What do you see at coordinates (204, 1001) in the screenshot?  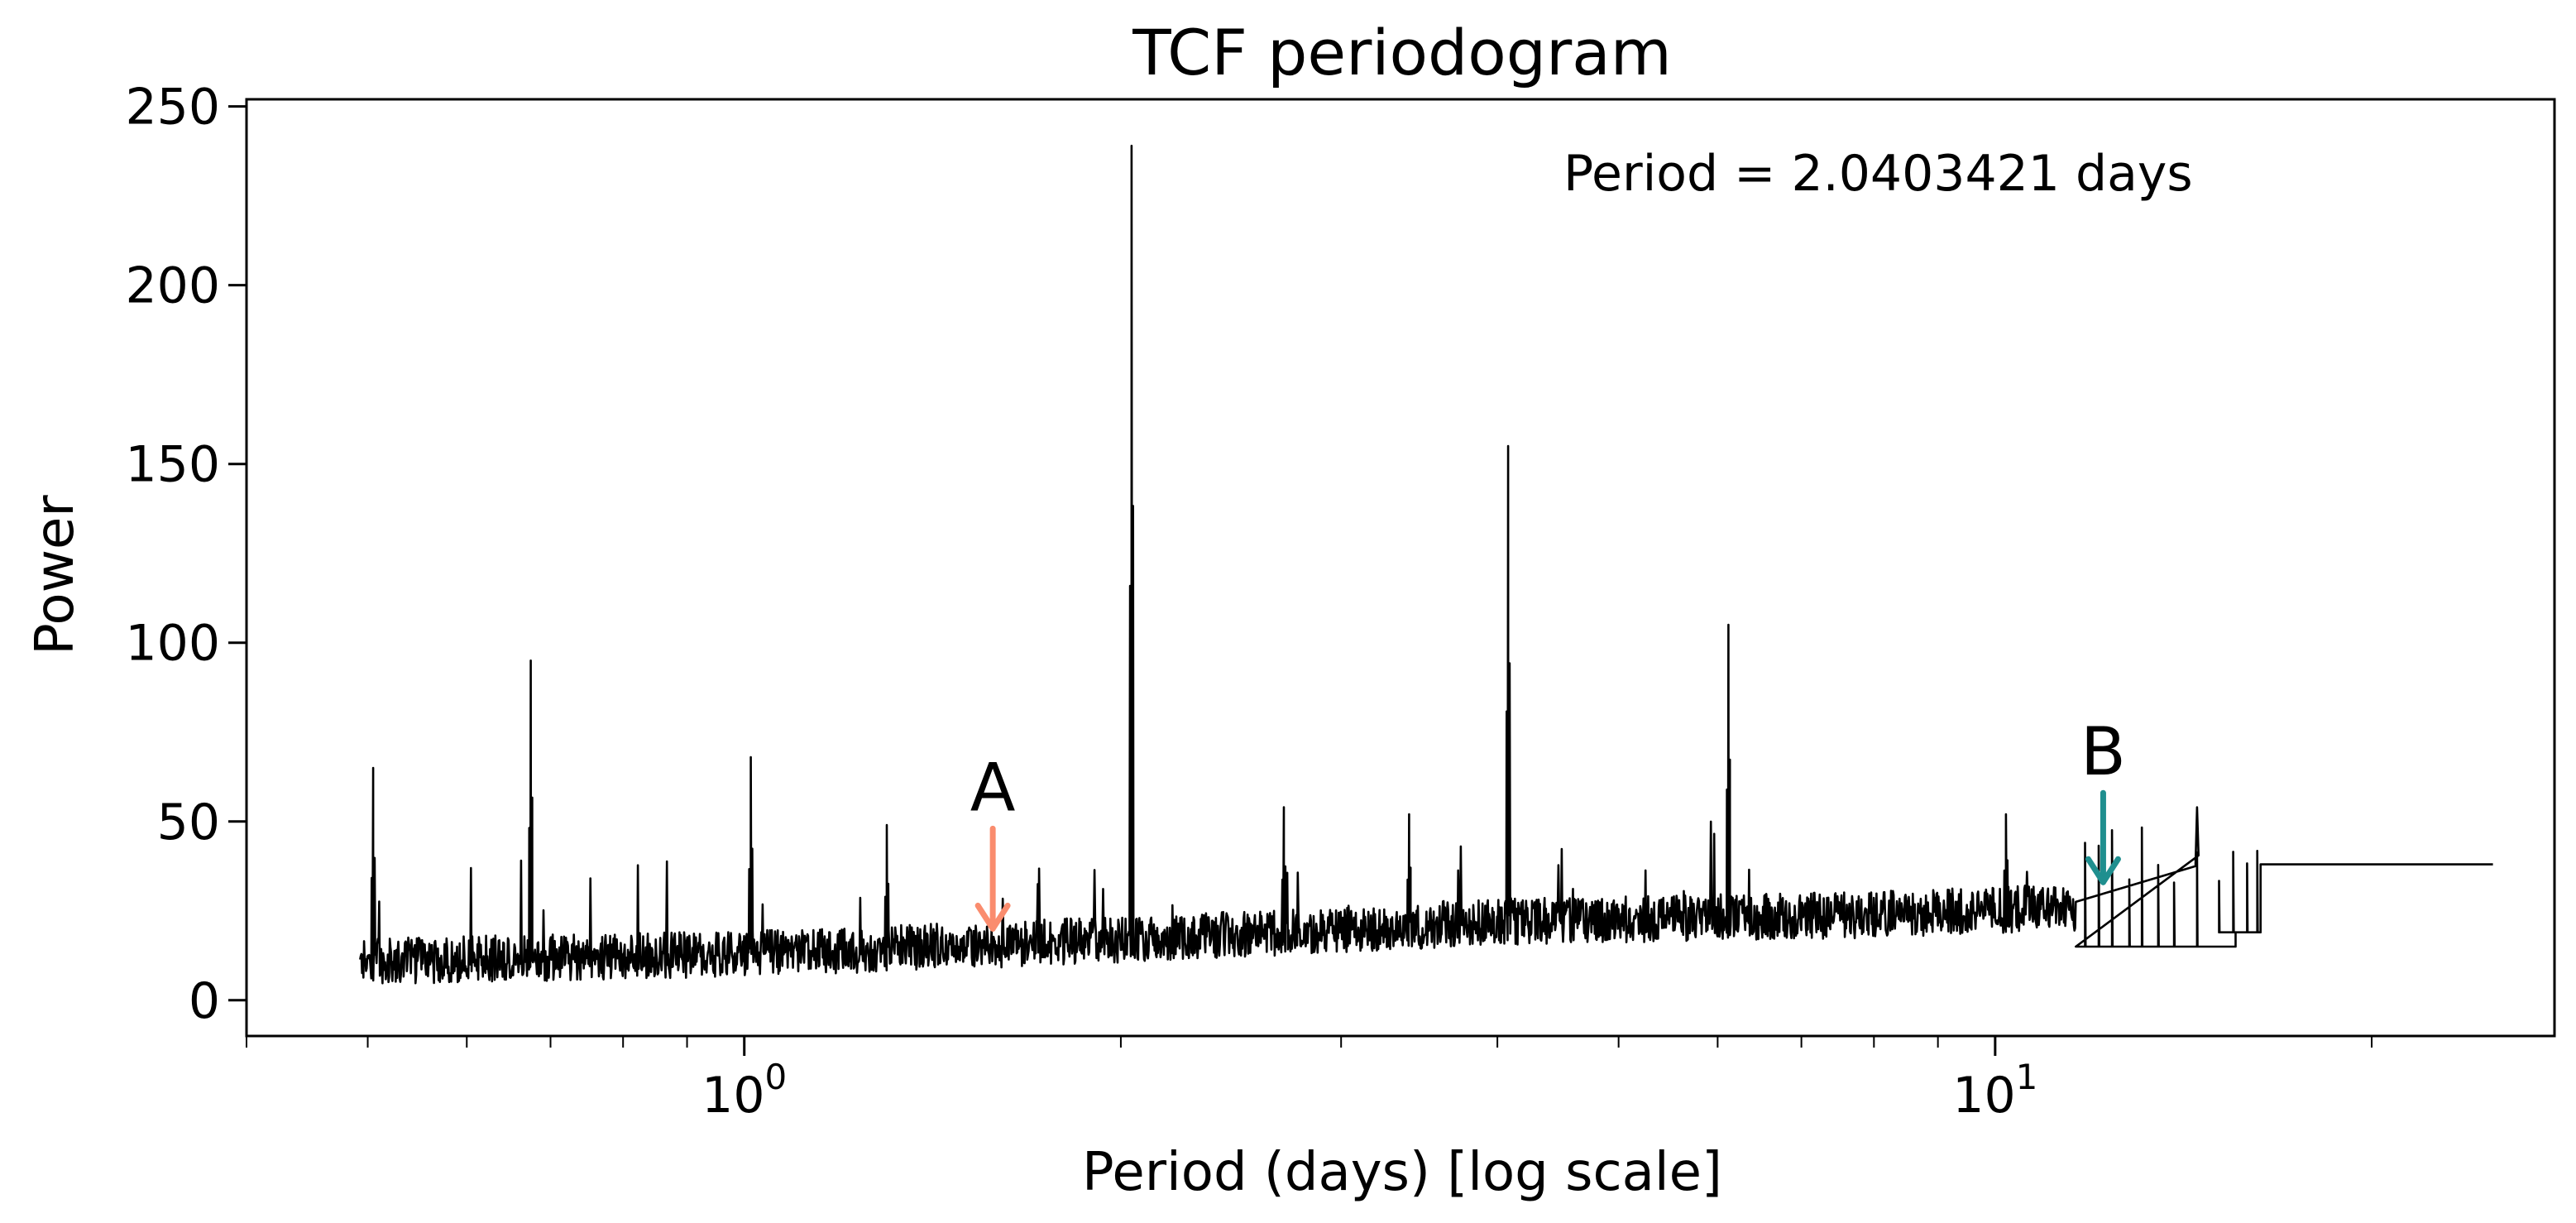 I see `y-tick-label: 0` at bounding box center [204, 1001].